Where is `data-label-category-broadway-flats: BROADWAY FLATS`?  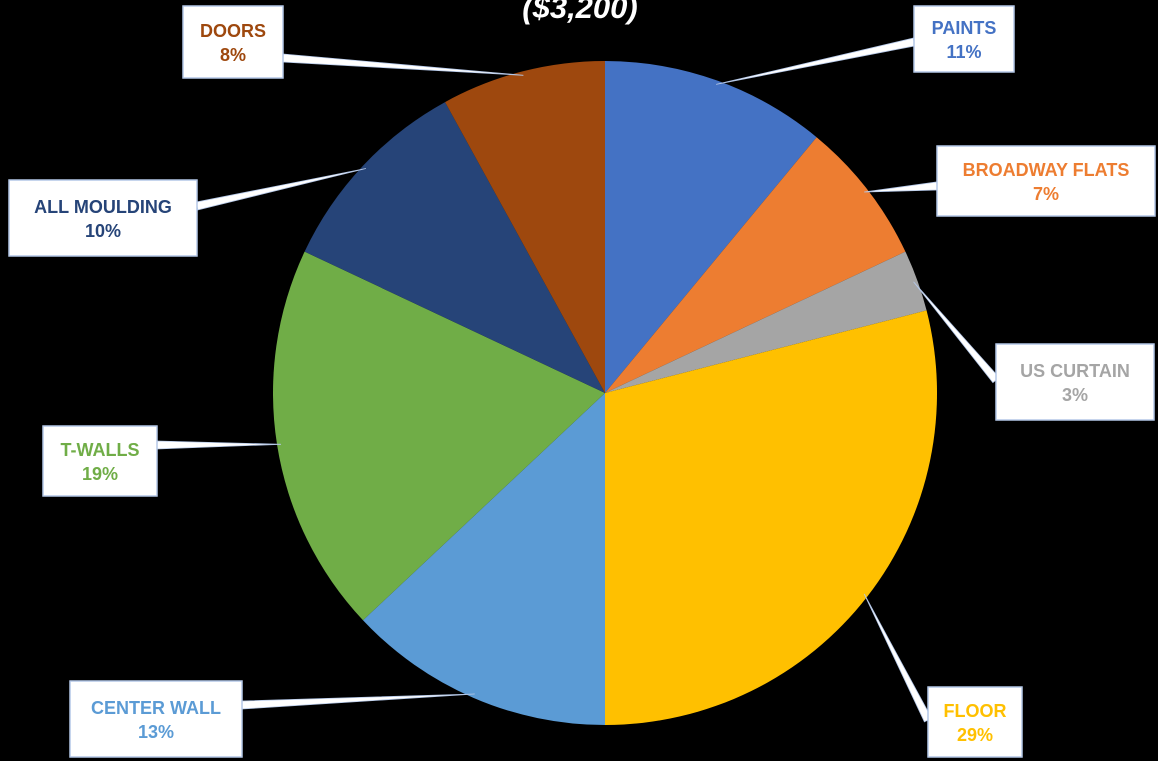 data-label-category-broadway-flats: BROADWAY FLATS is located at coordinates (1046, 170).